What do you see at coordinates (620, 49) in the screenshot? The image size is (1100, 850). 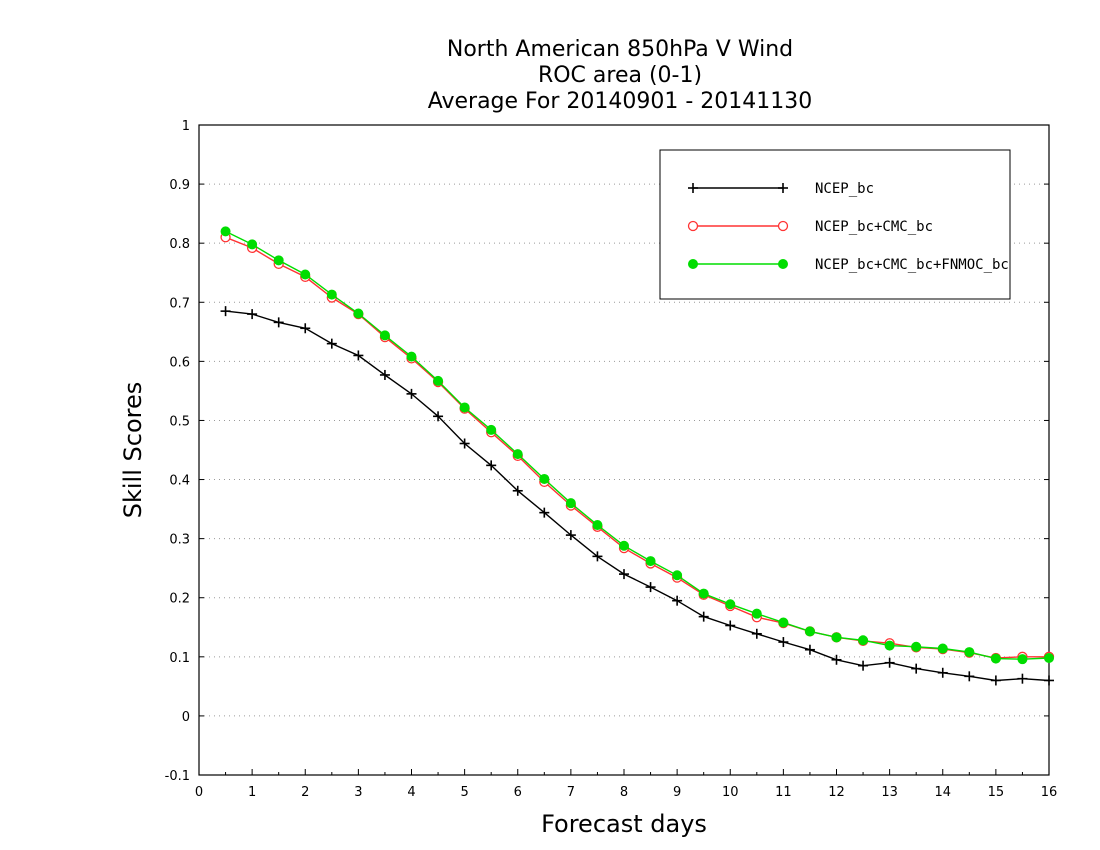 I see `chart-title-line-1: North American 850hPa V Wind` at bounding box center [620, 49].